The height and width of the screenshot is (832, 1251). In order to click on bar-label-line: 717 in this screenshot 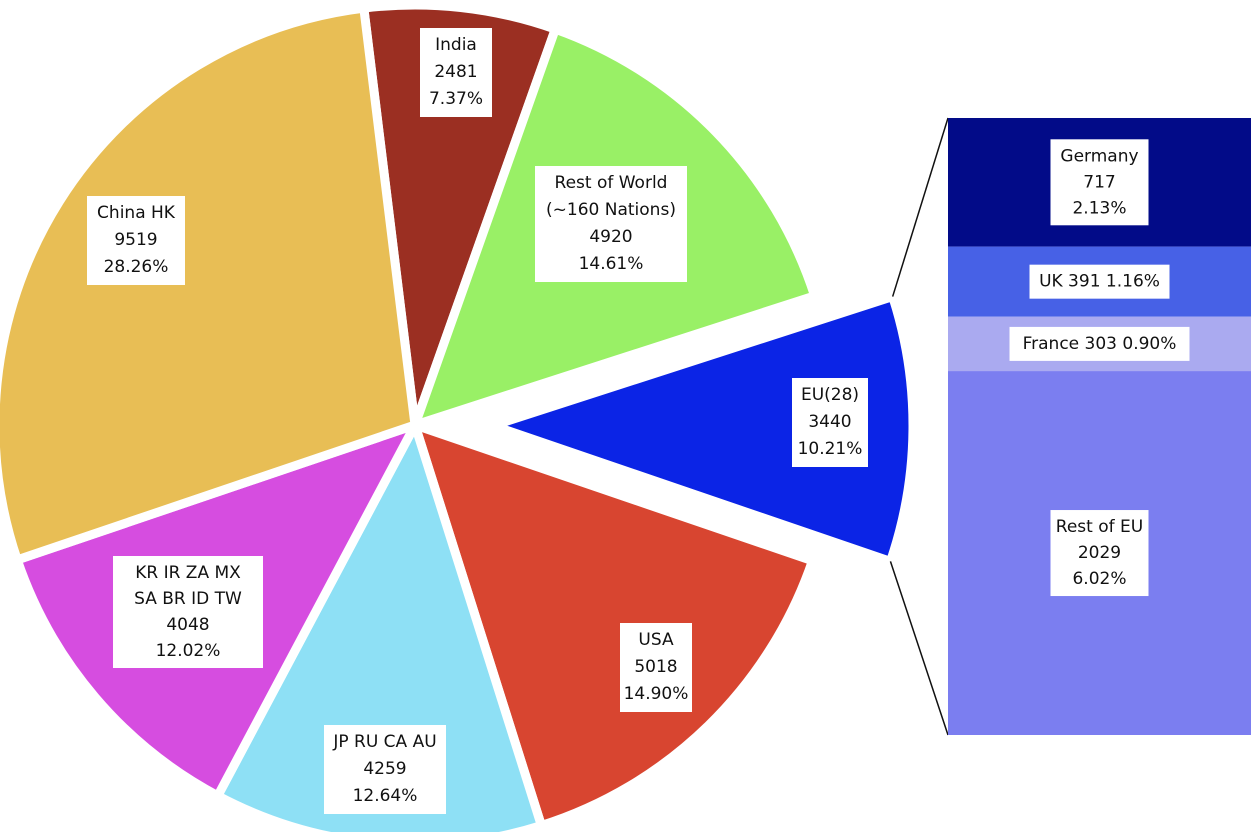, I will do `click(1099, 182)`.